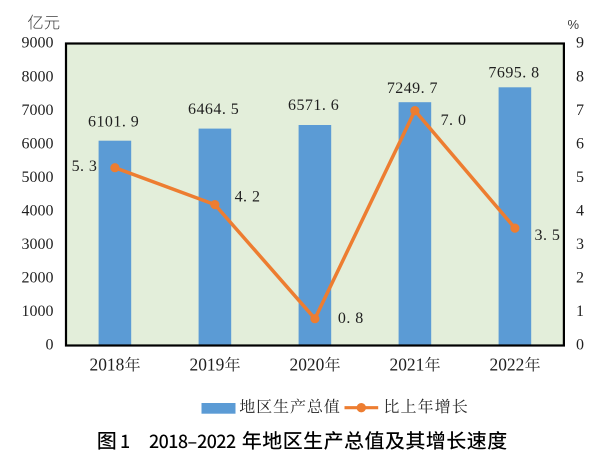 The height and width of the screenshot is (465, 602). I want to click on svg-text: 6101. 9, so click(113, 122).